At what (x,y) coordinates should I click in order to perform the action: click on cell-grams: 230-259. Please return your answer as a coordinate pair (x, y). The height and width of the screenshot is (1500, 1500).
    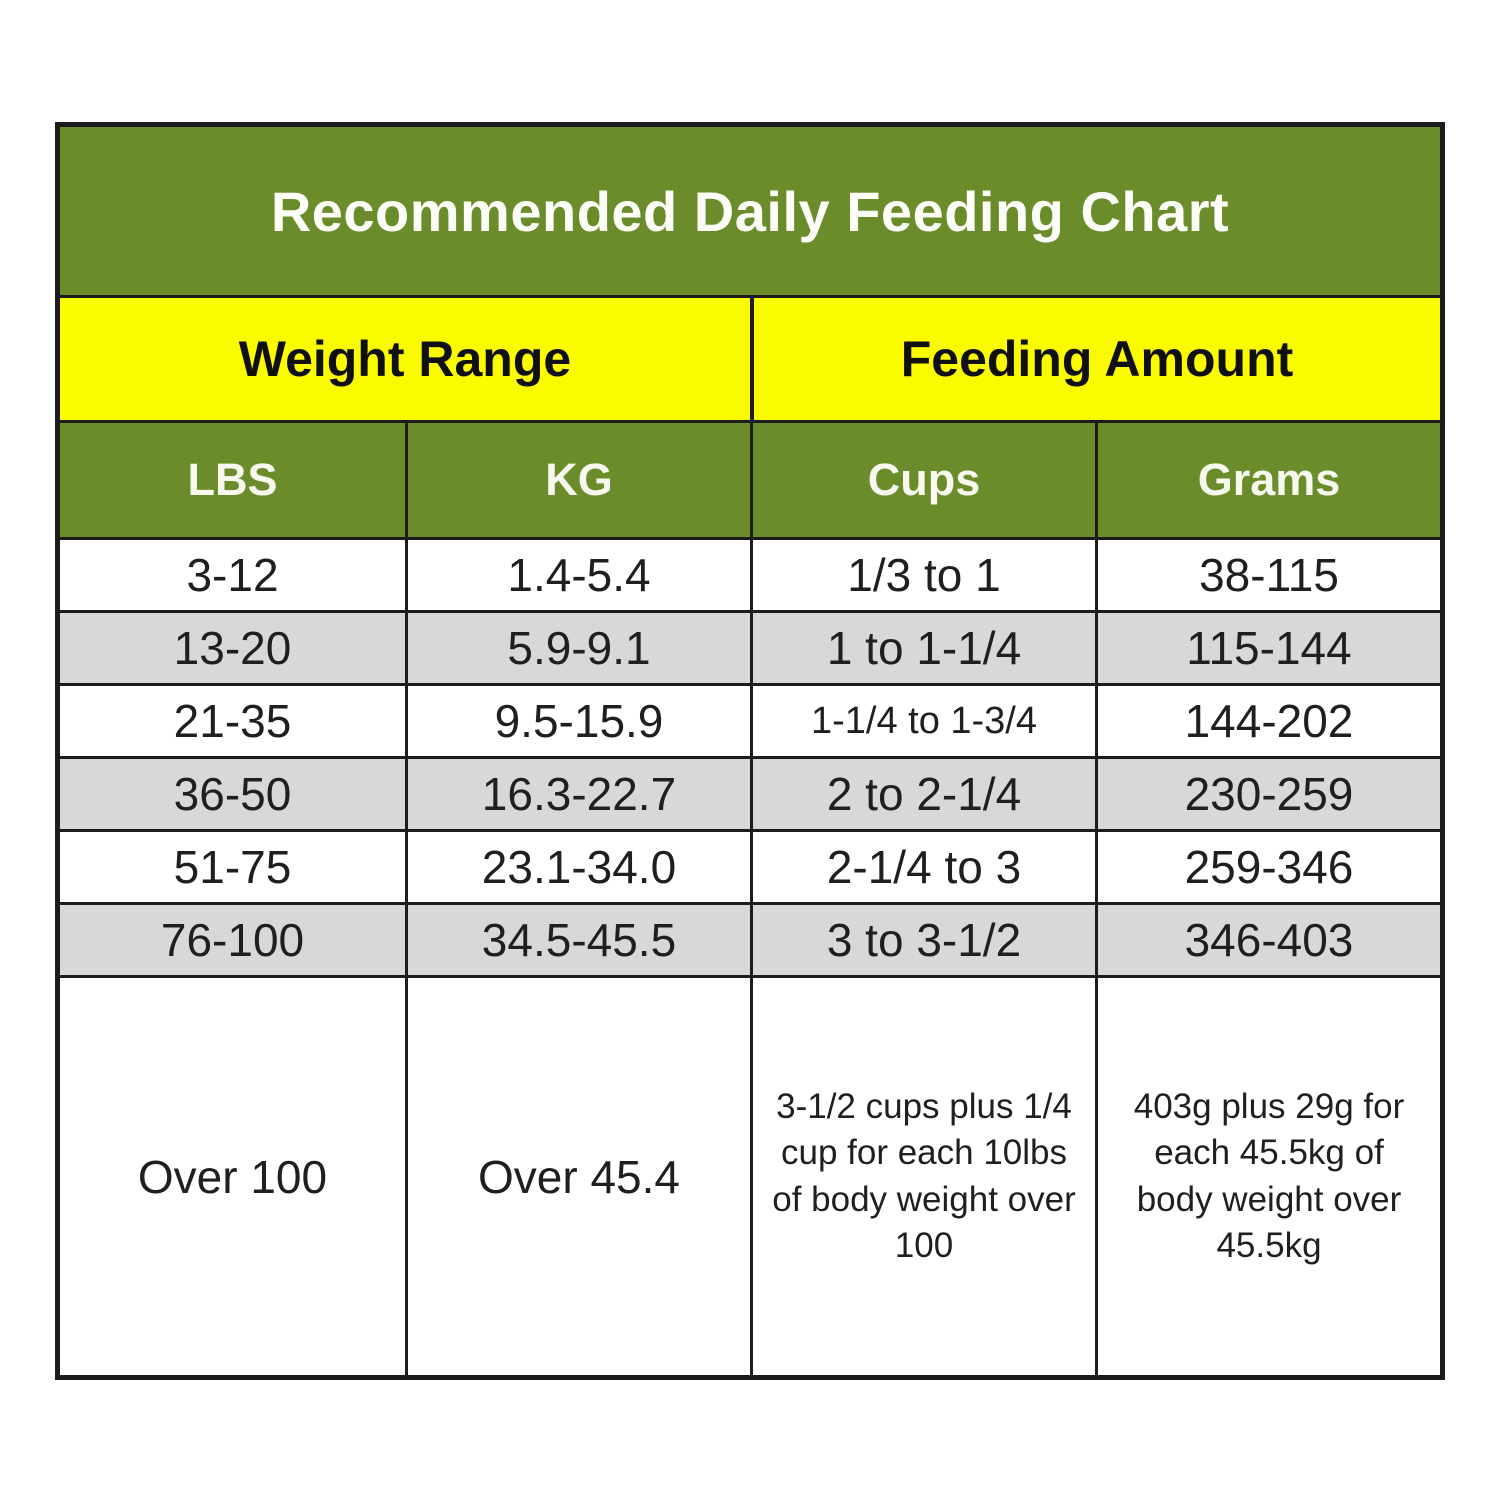
    Looking at the image, I should click on (1267, 794).